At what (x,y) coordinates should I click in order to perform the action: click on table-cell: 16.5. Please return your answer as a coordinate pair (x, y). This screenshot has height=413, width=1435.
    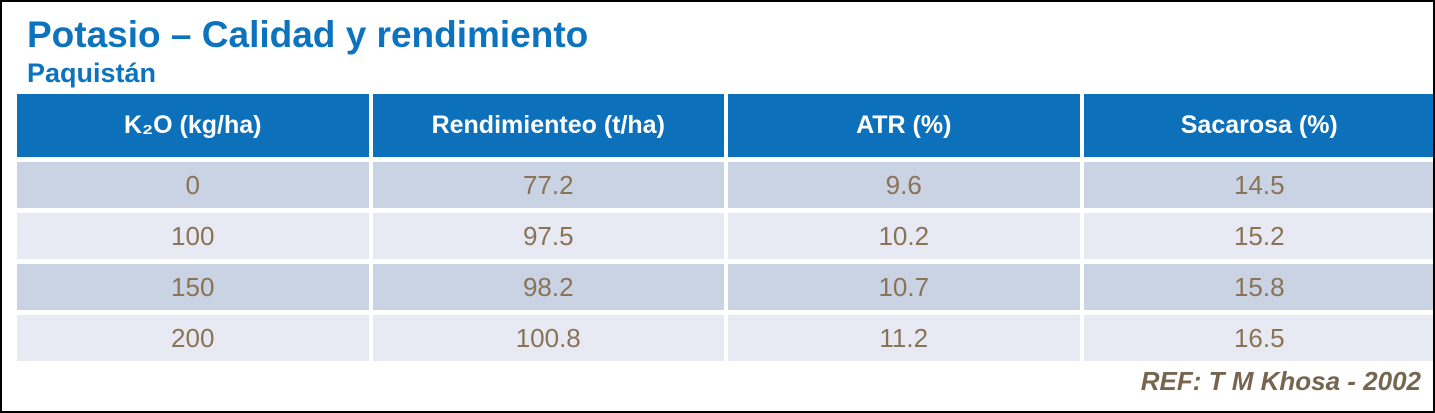
    Looking at the image, I should click on (1258, 338).